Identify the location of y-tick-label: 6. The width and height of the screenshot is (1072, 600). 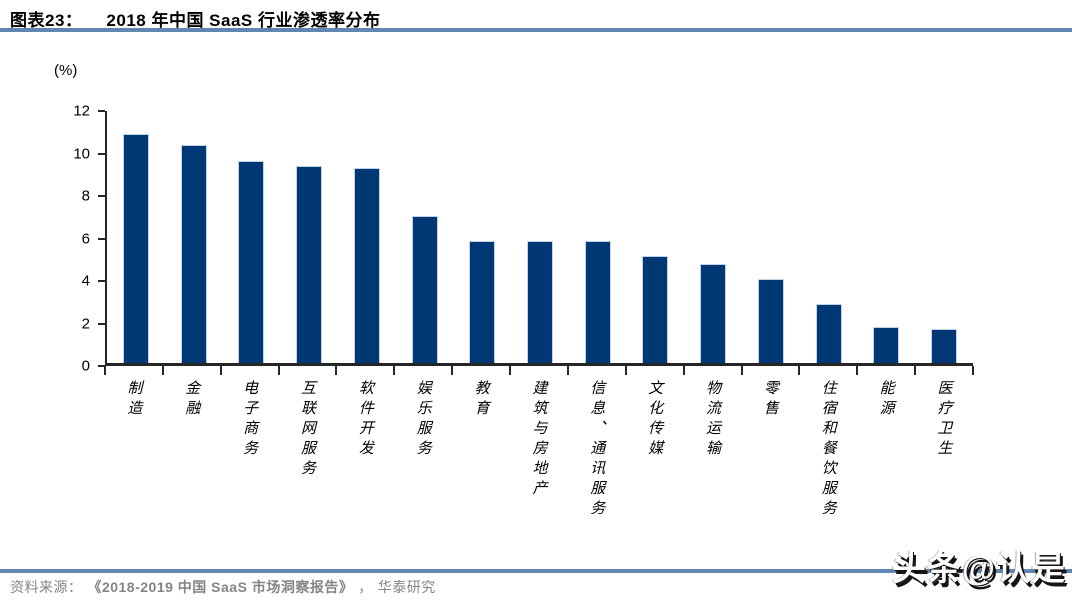
(85, 238).